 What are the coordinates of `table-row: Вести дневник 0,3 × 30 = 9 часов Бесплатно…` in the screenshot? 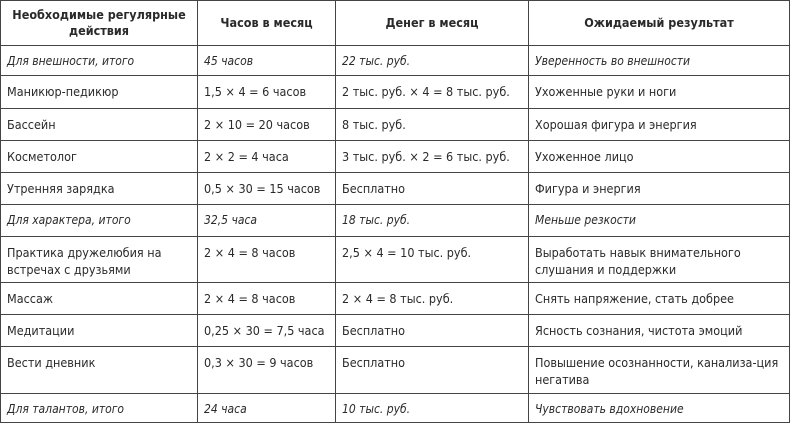 It's located at (395, 370).